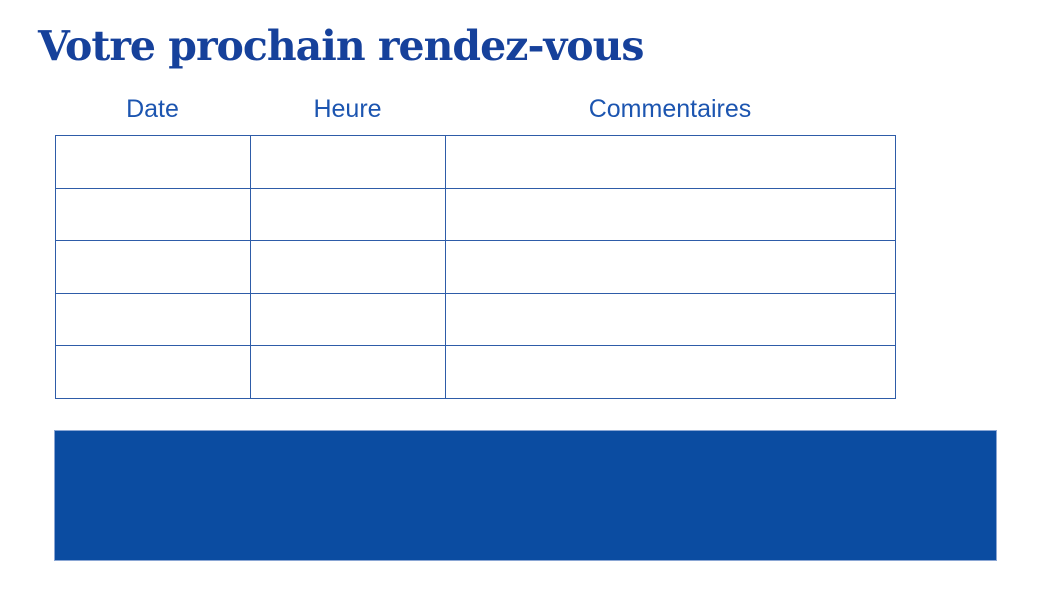  I want to click on column-header-date: Date, so click(152, 108).